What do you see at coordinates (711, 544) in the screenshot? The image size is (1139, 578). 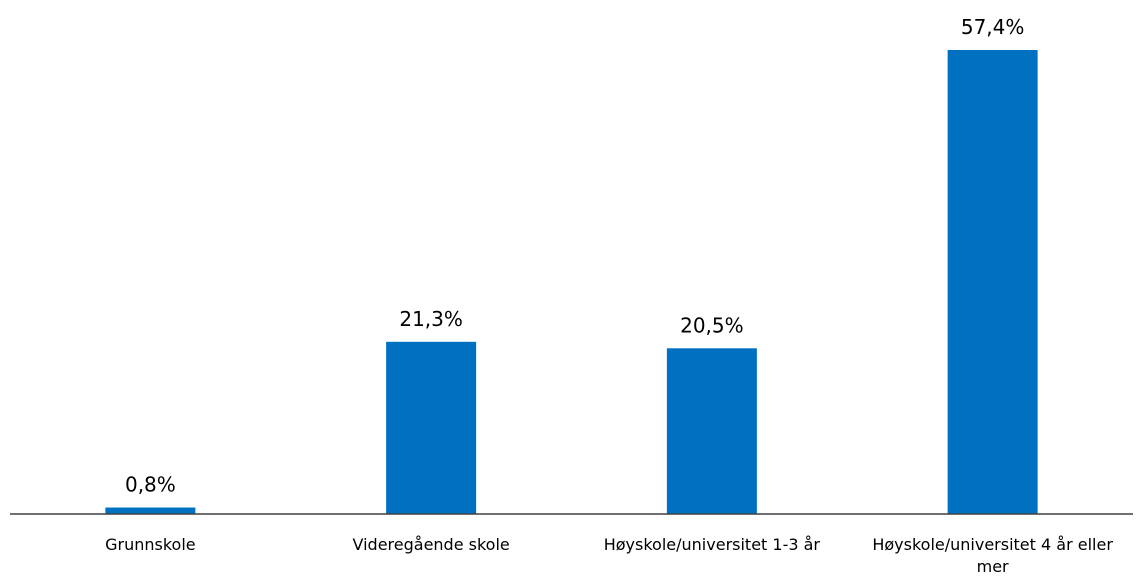 I see `x-tick-label: Høyskole/universitet 1-3 år` at bounding box center [711, 544].